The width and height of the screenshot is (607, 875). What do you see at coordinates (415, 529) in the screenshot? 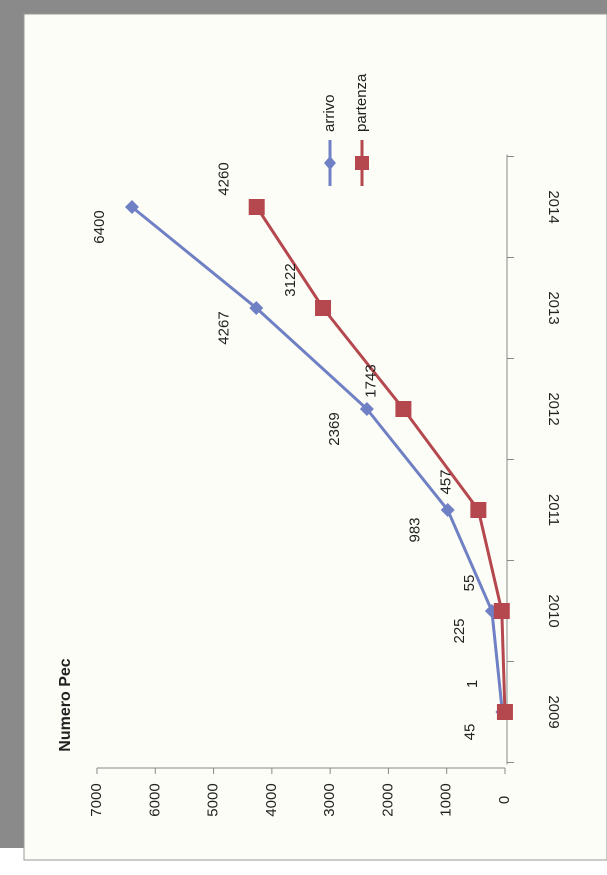
I see `data-label: 983` at bounding box center [415, 529].